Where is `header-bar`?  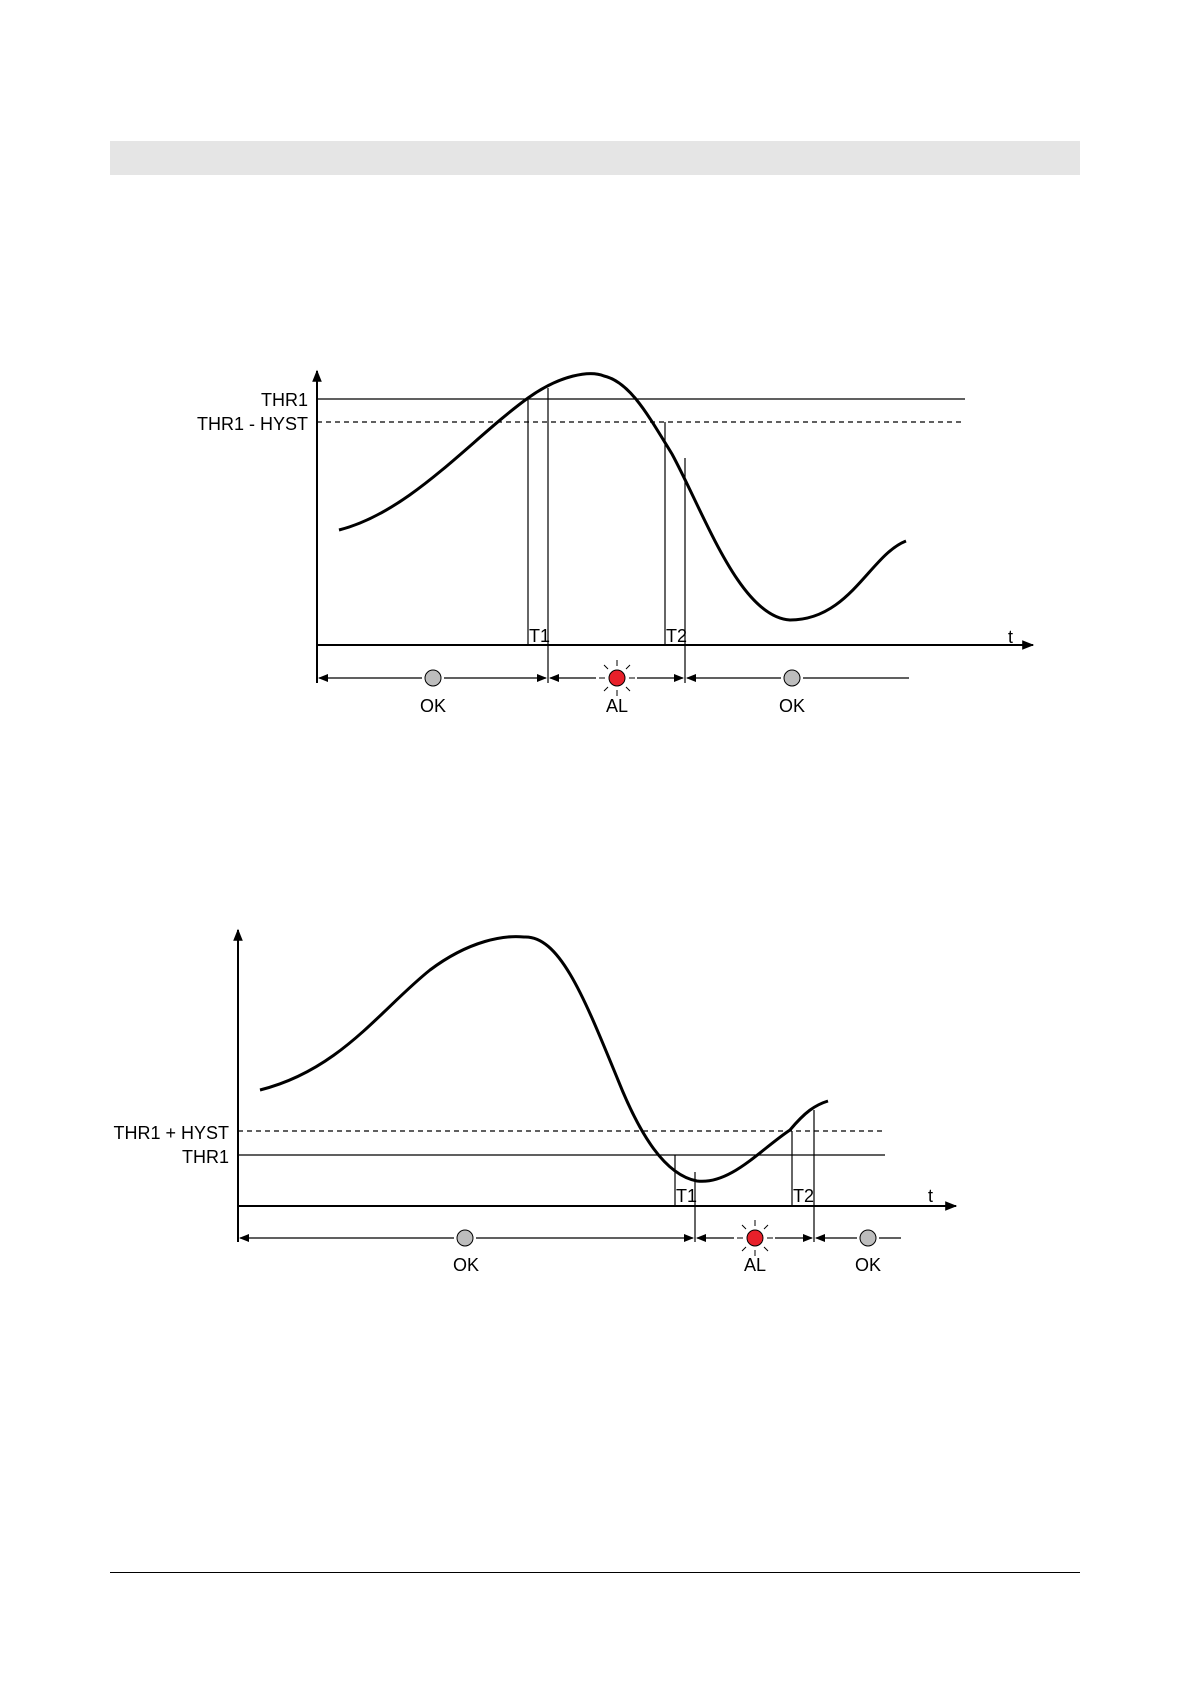
header-bar is located at coordinates (595, 158).